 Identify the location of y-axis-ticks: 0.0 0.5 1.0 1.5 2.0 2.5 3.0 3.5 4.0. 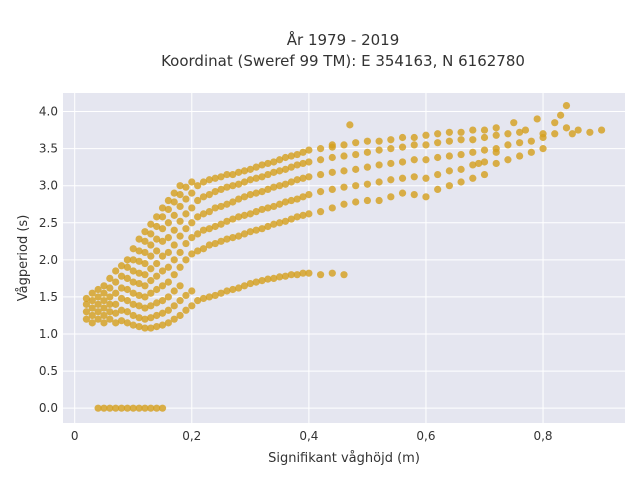
(48, 260).